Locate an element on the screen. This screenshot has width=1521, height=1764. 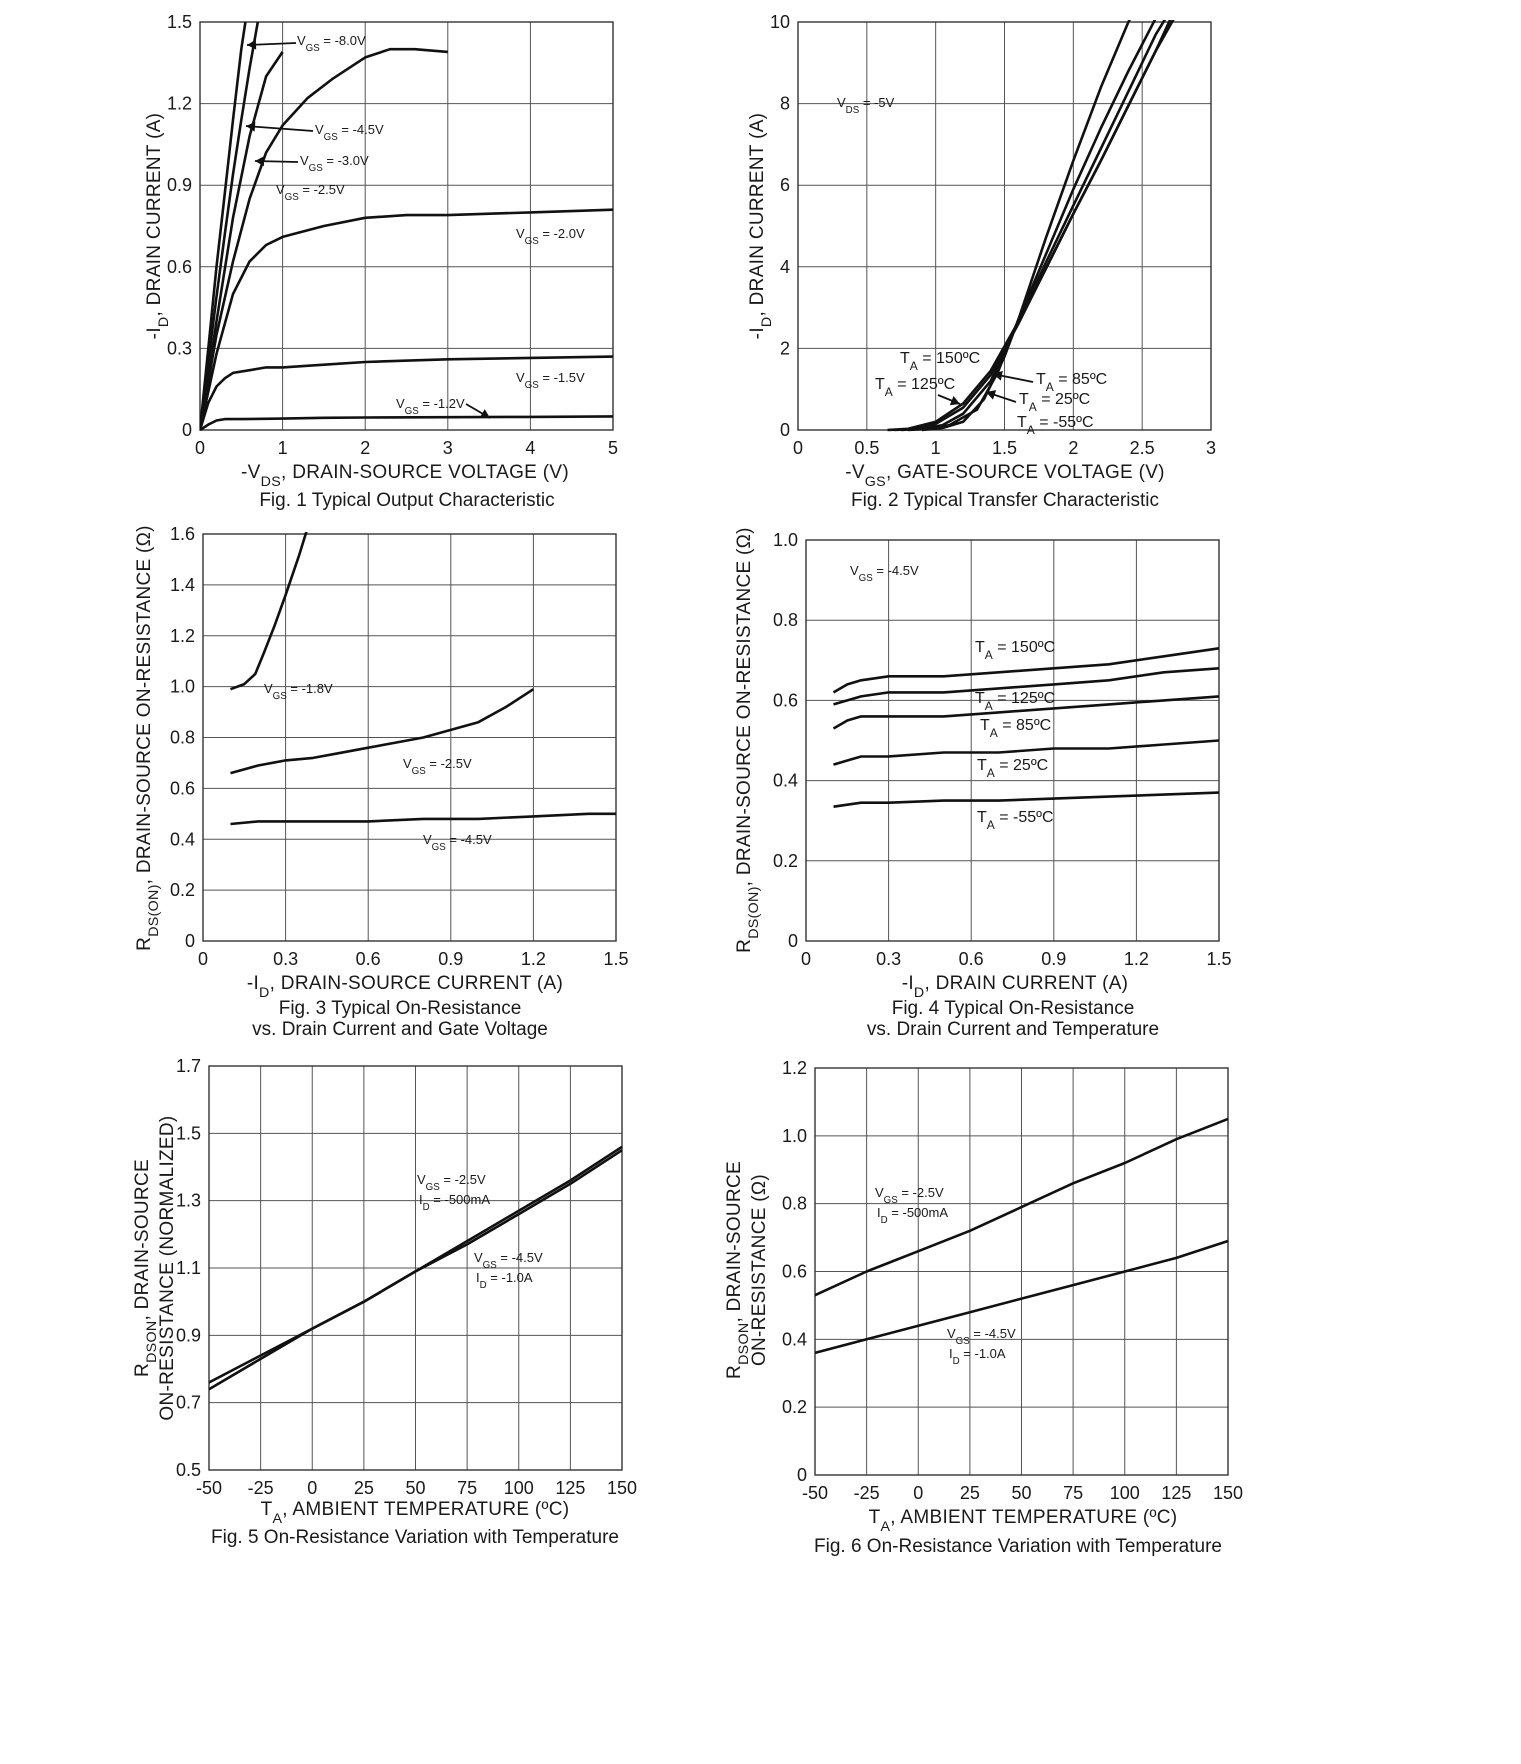
fig6-plot-frame is located at coordinates (1021, 1271).